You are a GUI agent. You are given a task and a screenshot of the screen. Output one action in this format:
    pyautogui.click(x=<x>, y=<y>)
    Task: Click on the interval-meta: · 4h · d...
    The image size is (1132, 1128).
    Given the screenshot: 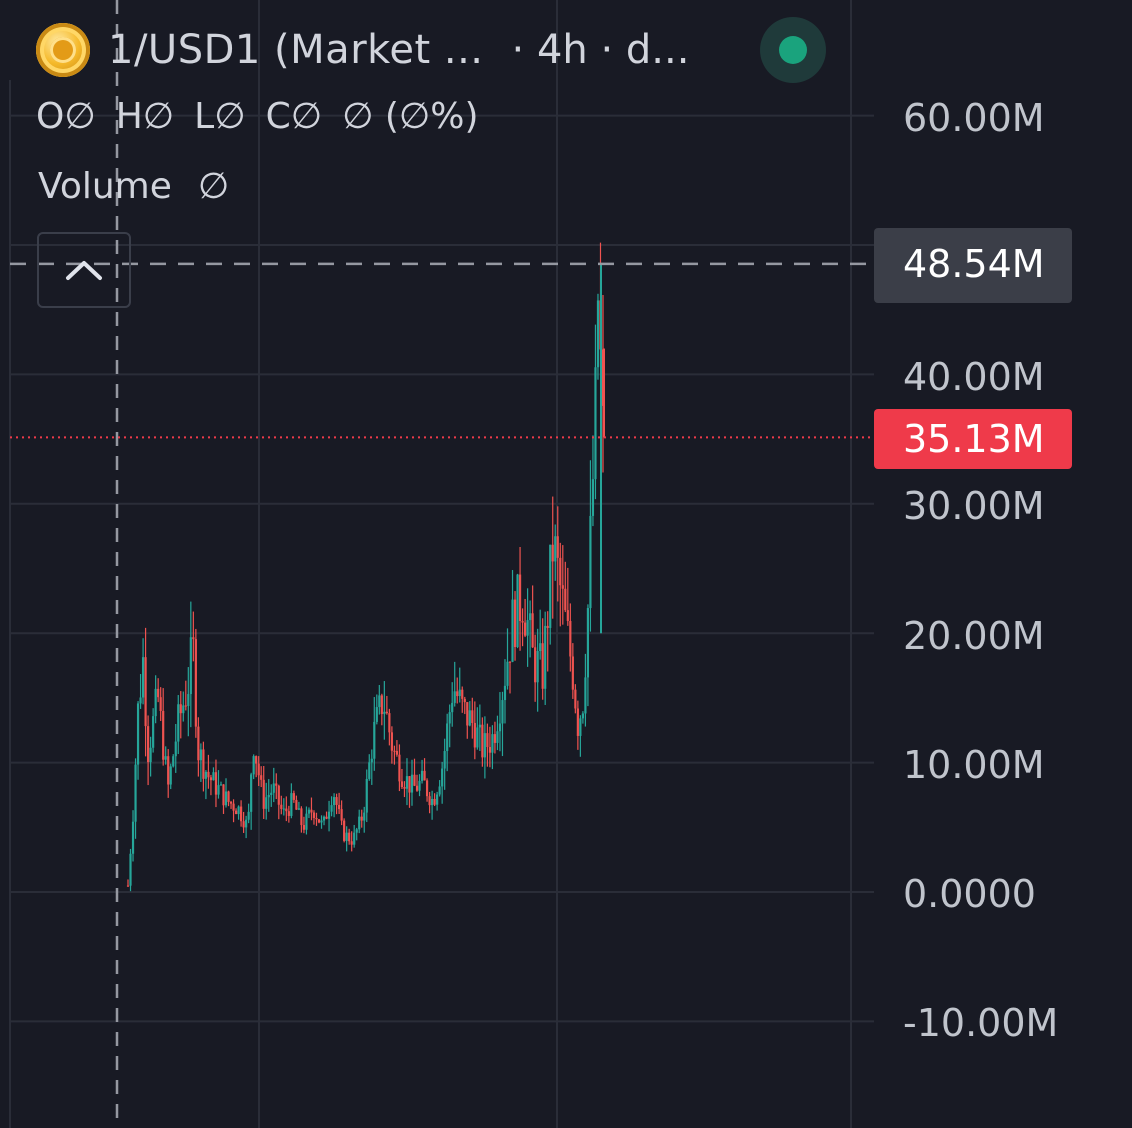 What is the action you would take?
    pyautogui.click(x=600, y=50)
    